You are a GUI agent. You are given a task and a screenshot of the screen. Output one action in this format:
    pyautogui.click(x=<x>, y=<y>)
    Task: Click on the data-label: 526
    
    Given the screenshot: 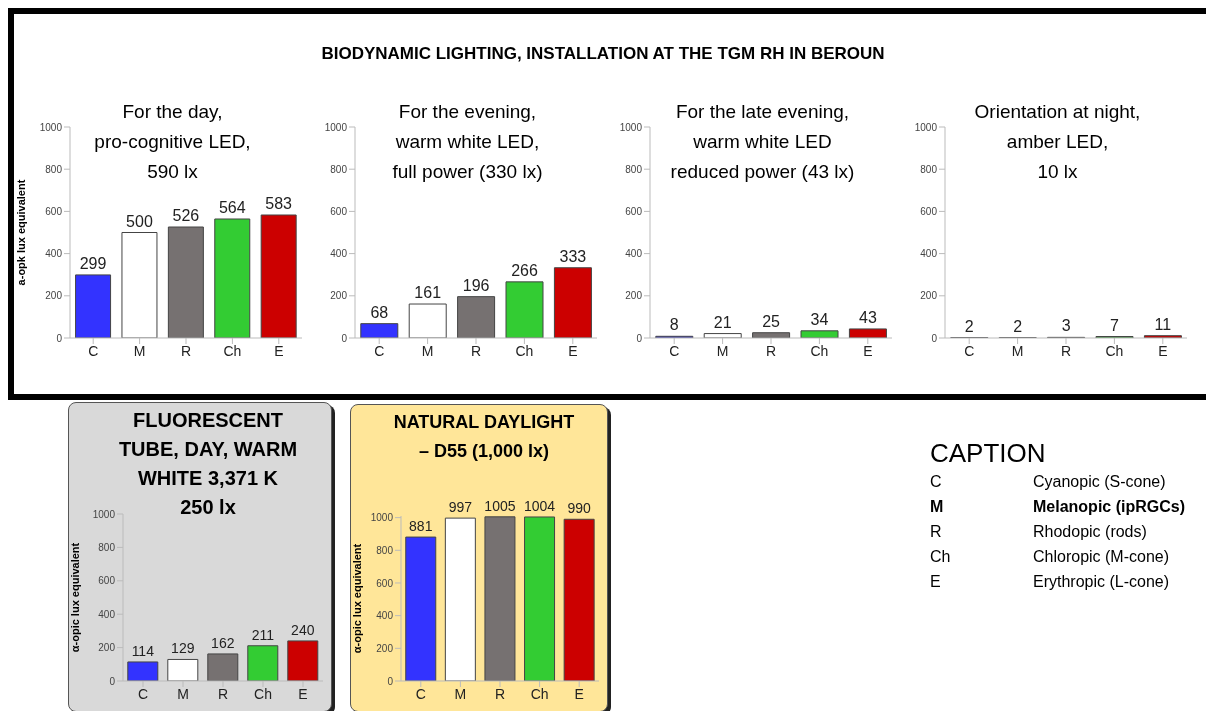 What is the action you would take?
    pyautogui.click(x=186, y=216)
    